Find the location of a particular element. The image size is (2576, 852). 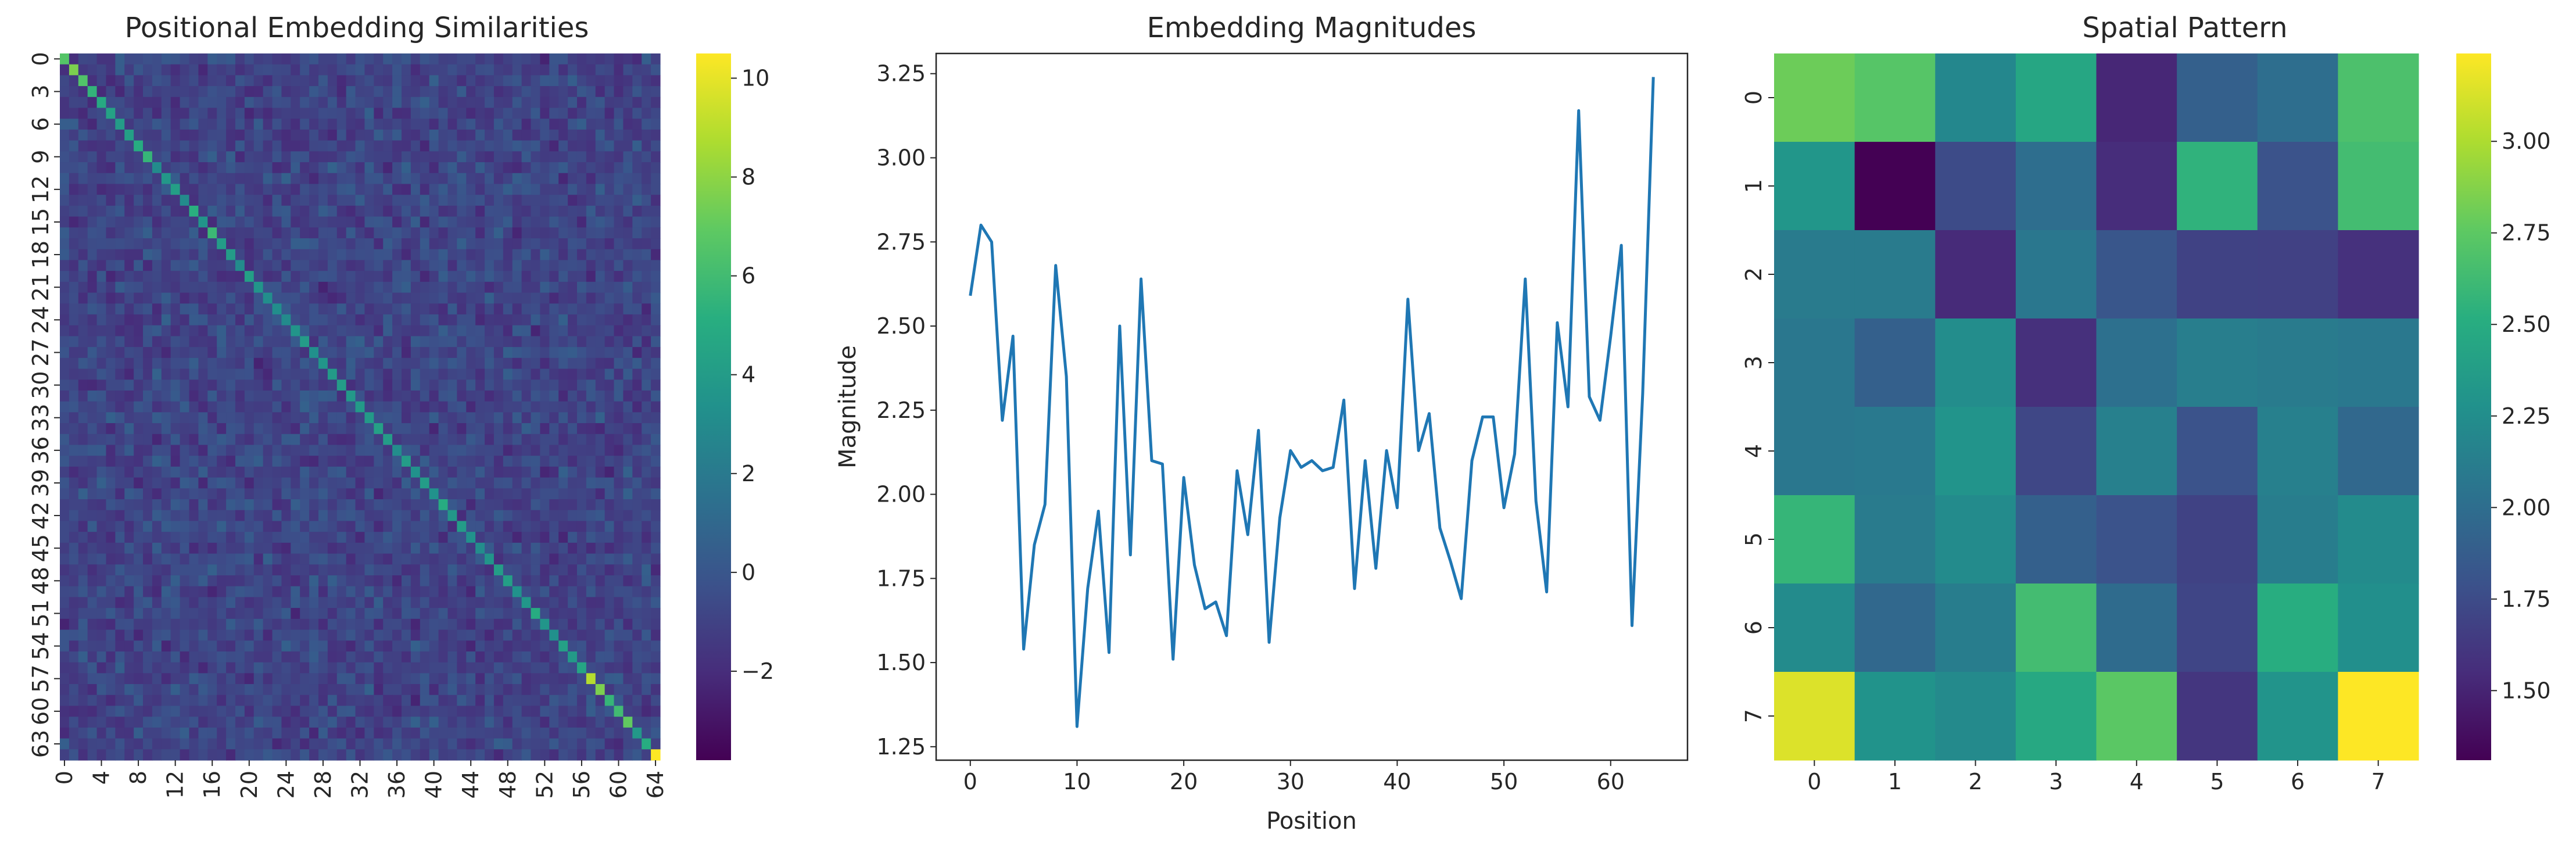

spatial-y-tick-label: 3 is located at coordinates (1754, 363).